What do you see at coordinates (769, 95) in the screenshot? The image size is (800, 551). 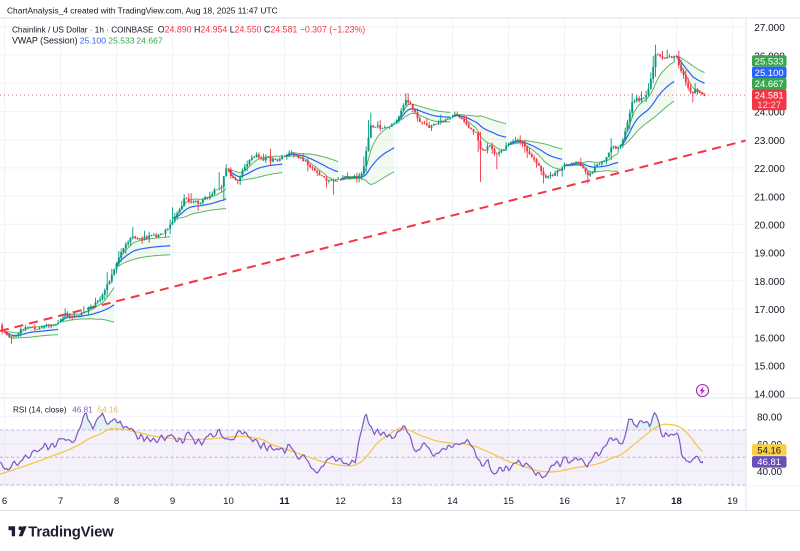 I see `svg-text: 24.581` at bounding box center [769, 95].